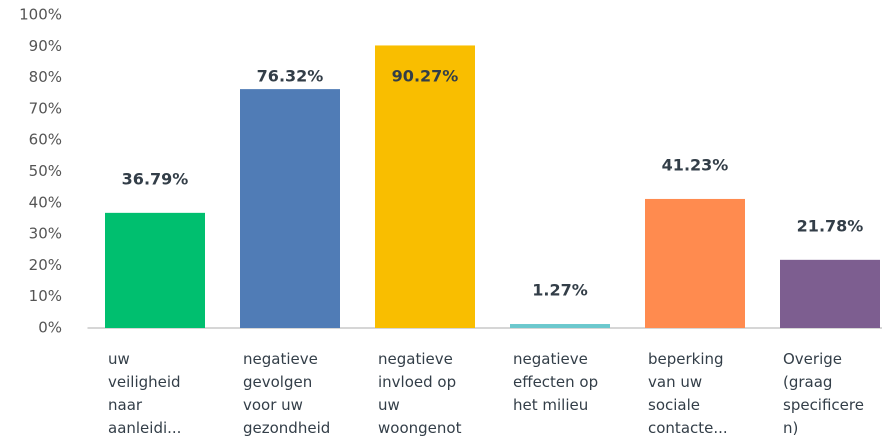 This screenshot has height=444, width=882. I want to click on value-label: 36.79%, so click(155, 178).